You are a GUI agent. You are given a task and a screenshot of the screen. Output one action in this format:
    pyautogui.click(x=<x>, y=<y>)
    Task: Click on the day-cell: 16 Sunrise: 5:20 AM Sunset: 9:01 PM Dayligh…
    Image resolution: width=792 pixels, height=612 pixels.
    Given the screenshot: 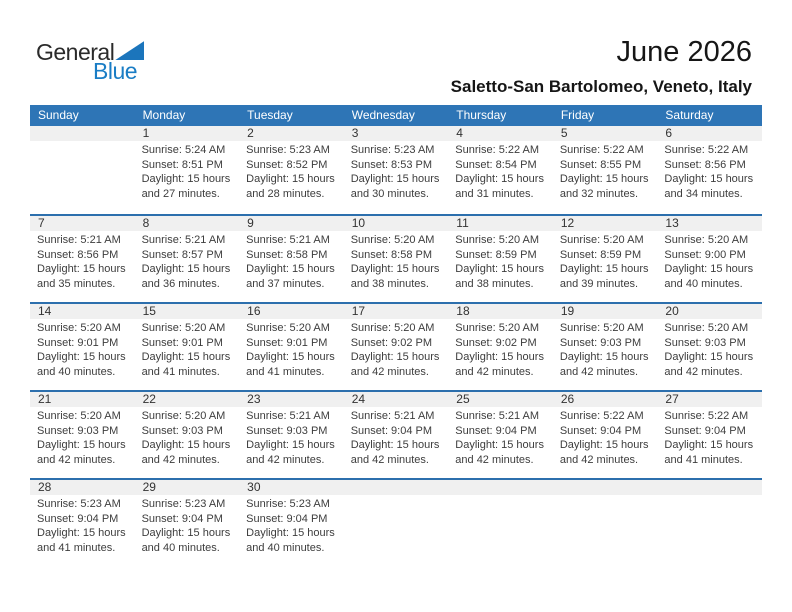 What is the action you would take?
    pyautogui.click(x=291, y=347)
    